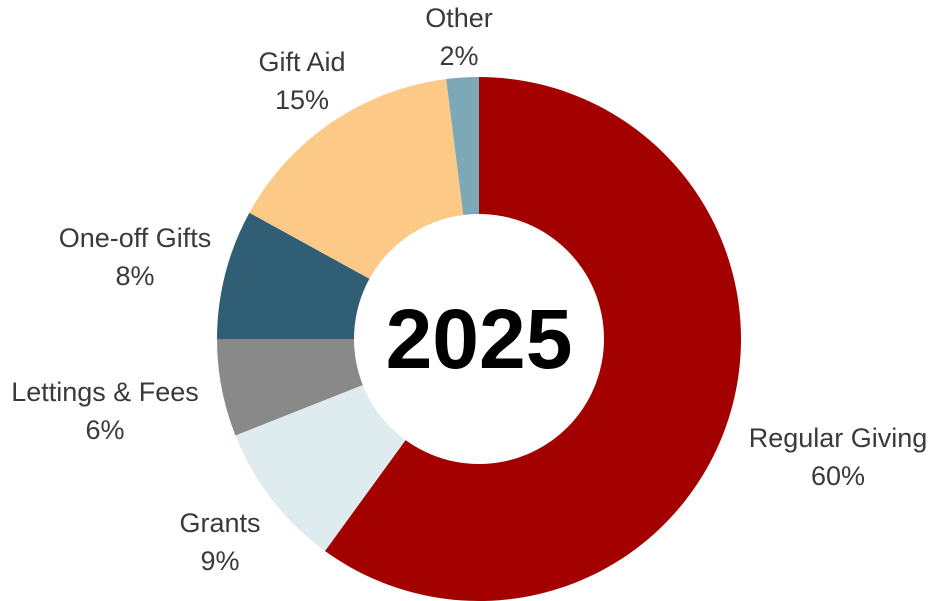 The height and width of the screenshot is (601, 941). I want to click on center-year-label: 2025, so click(479, 339).